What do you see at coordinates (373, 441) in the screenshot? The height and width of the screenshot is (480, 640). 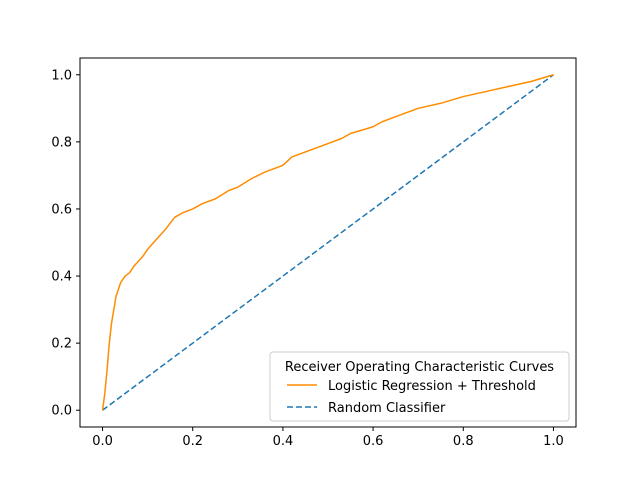 I see `x-tick-label: 0.6` at bounding box center [373, 441].